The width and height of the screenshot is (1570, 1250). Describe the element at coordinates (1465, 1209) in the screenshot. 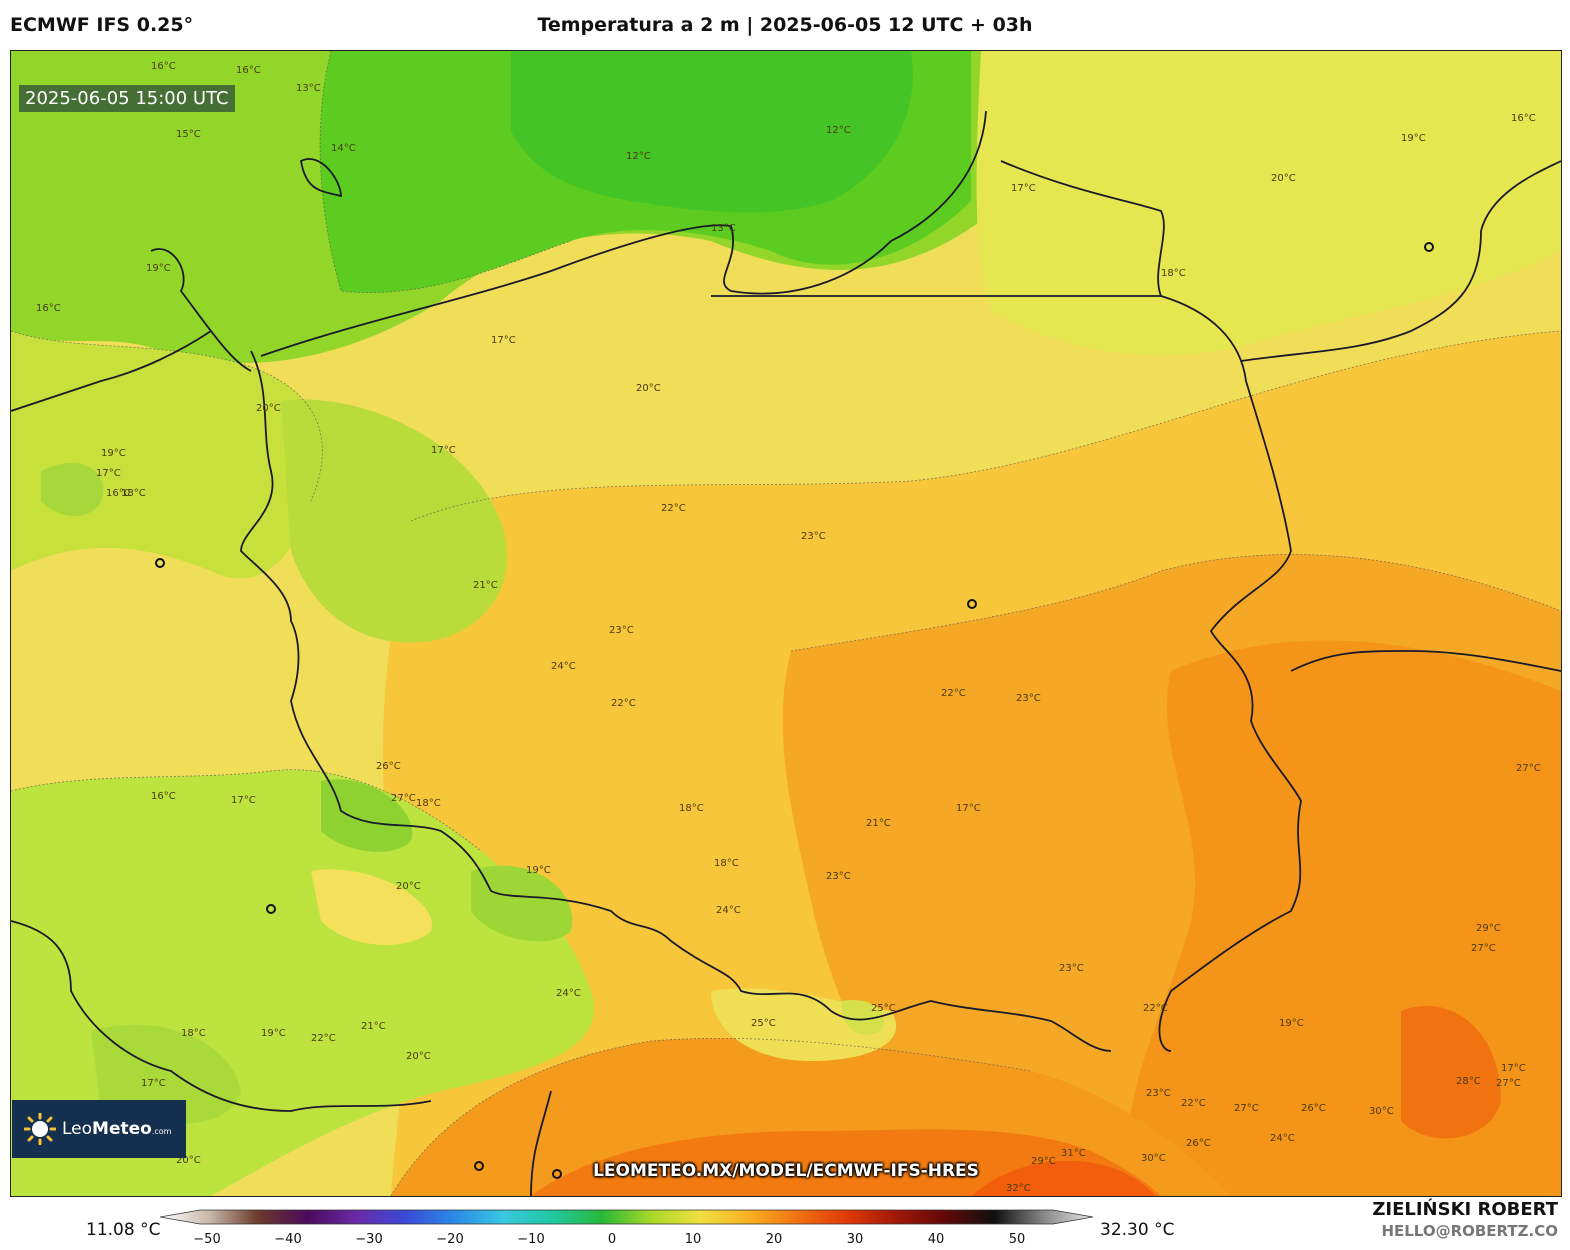

I see `author-name: ZIELIŃSKI ROBERT` at that location.